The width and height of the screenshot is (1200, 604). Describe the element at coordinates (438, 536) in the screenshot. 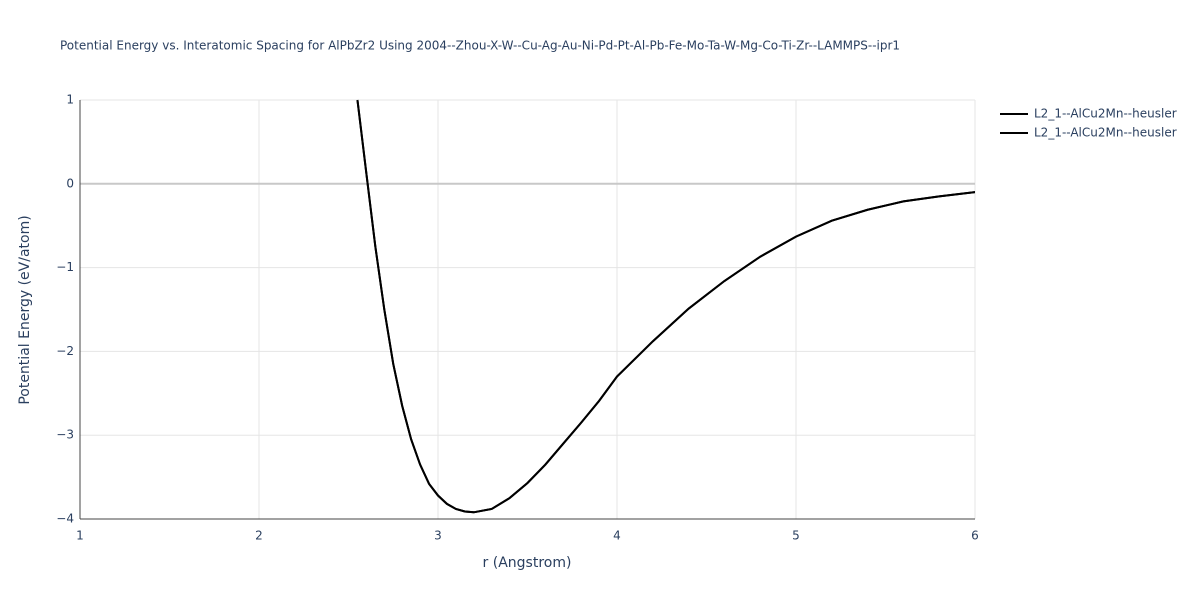

I see `x-tick-label: 3` at that location.